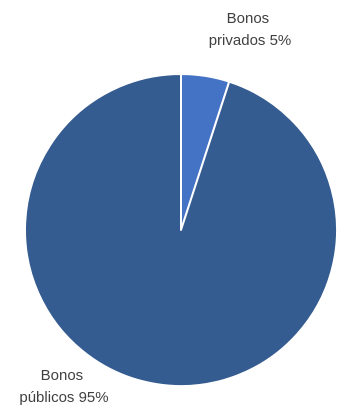 This screenshot has width=337, height=408. I want to click on slice-label-publicos-line1: Bonos, so click(62, 375).